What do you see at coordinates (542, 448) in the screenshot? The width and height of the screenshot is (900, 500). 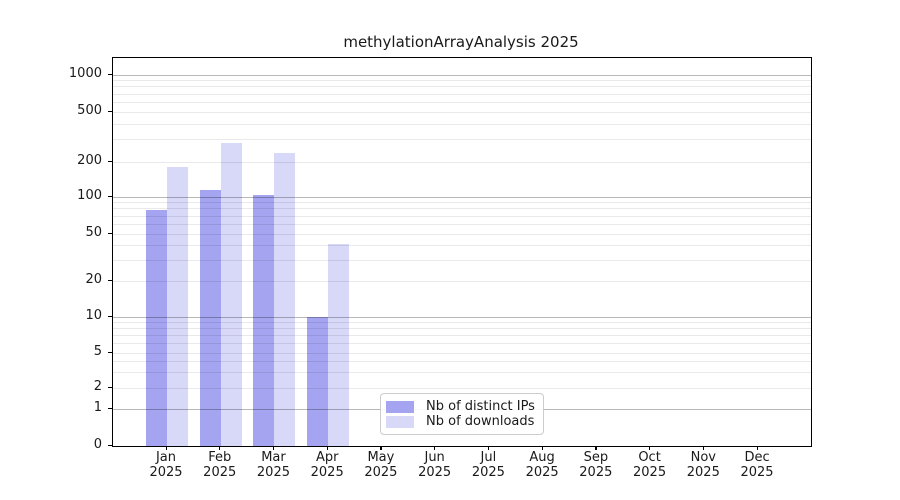 I see `x-tick-mark-aug` at bounding box center [542, 448].